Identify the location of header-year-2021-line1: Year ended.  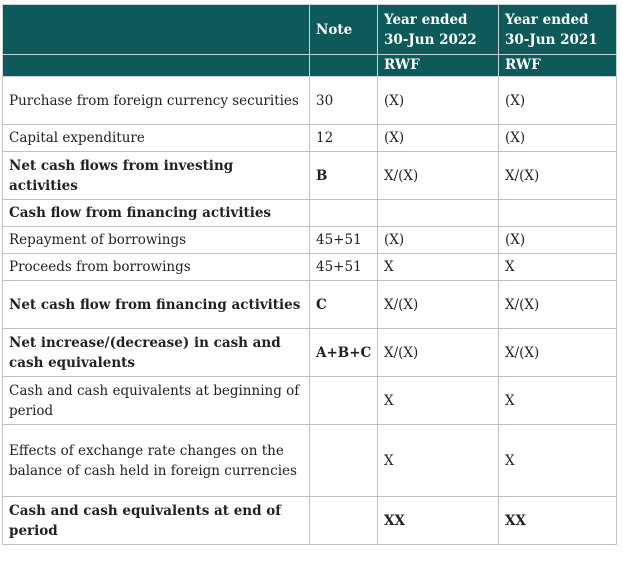
(547, 19).